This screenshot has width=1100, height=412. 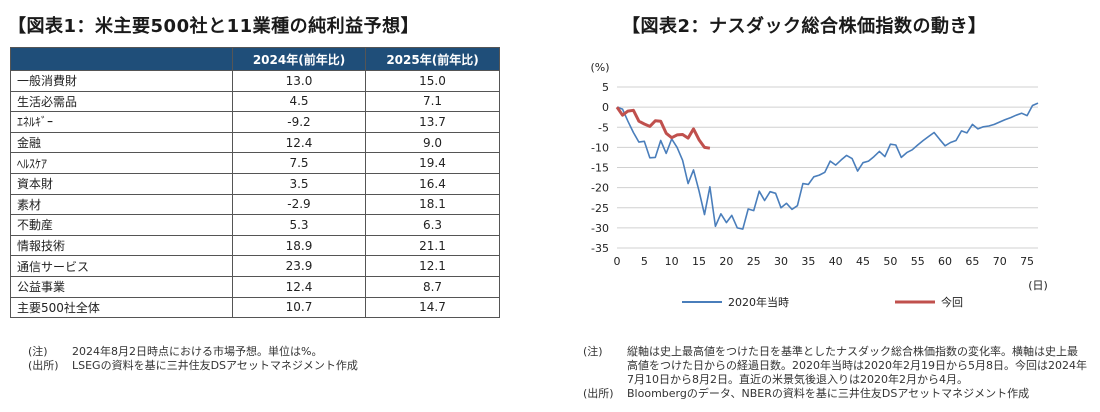 I want to click on x-tick-label: 0, so click(x=617, y=261).